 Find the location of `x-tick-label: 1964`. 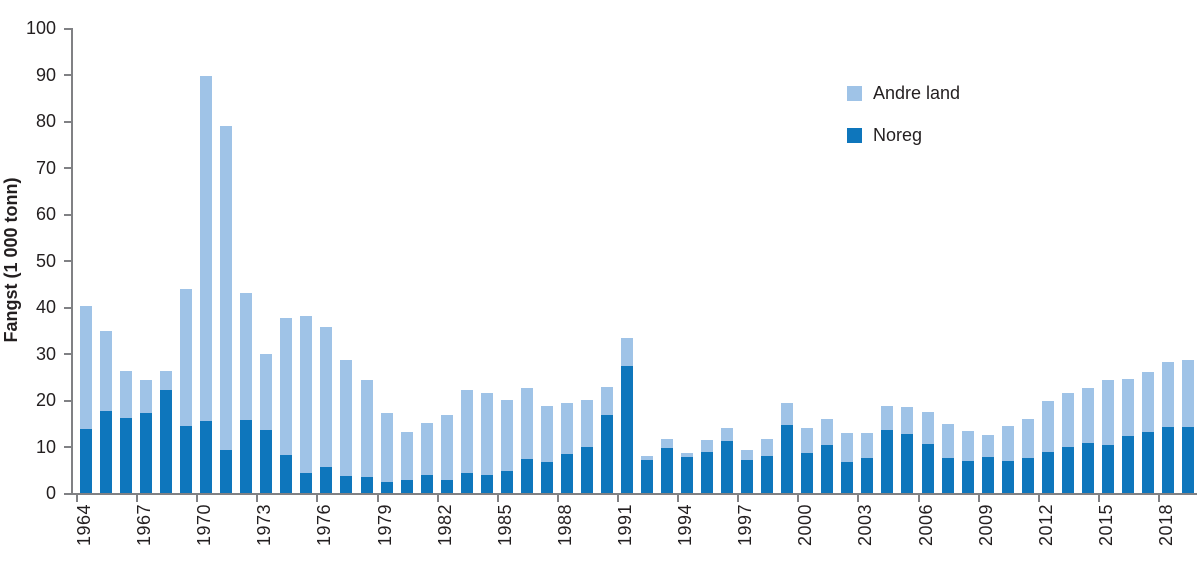

x-tick-label: 1964 is located at coordinates (84, 534).